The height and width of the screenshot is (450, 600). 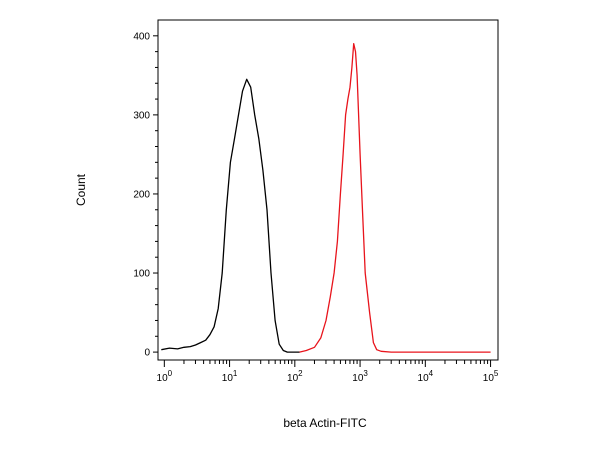 I want to click on y-tick-label: 400, so click(x=141, y=36).